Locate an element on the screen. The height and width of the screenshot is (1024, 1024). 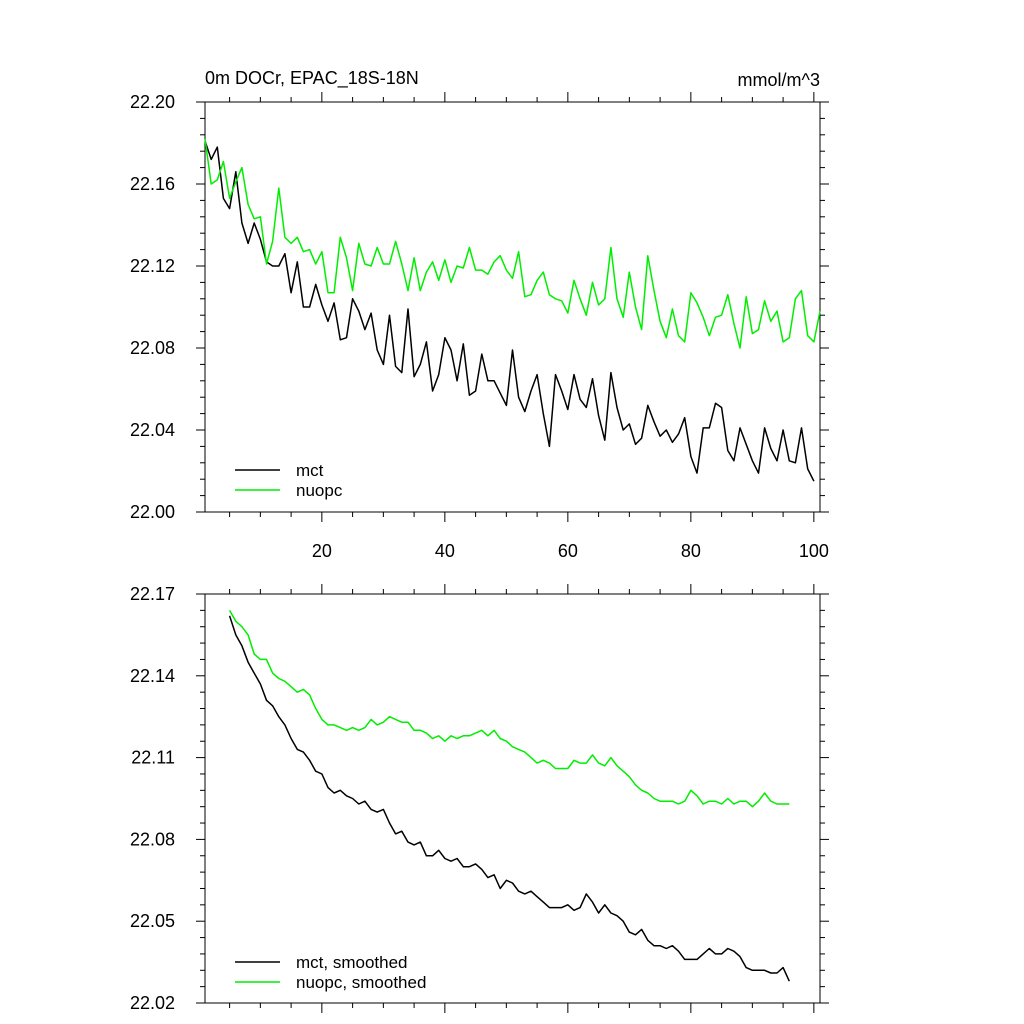
y-tick-label: 22.12 is located at coordinates (152, 266).